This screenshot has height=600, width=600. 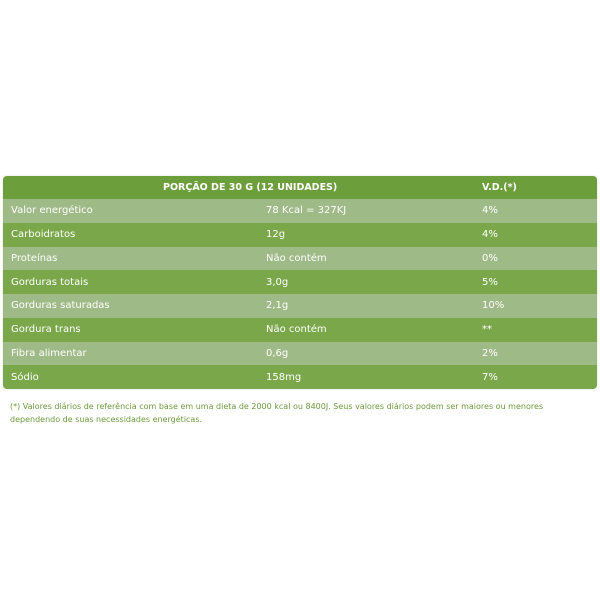 I want to click on table-row: Sódio 158mg 7%, so click(x=300, y=377).